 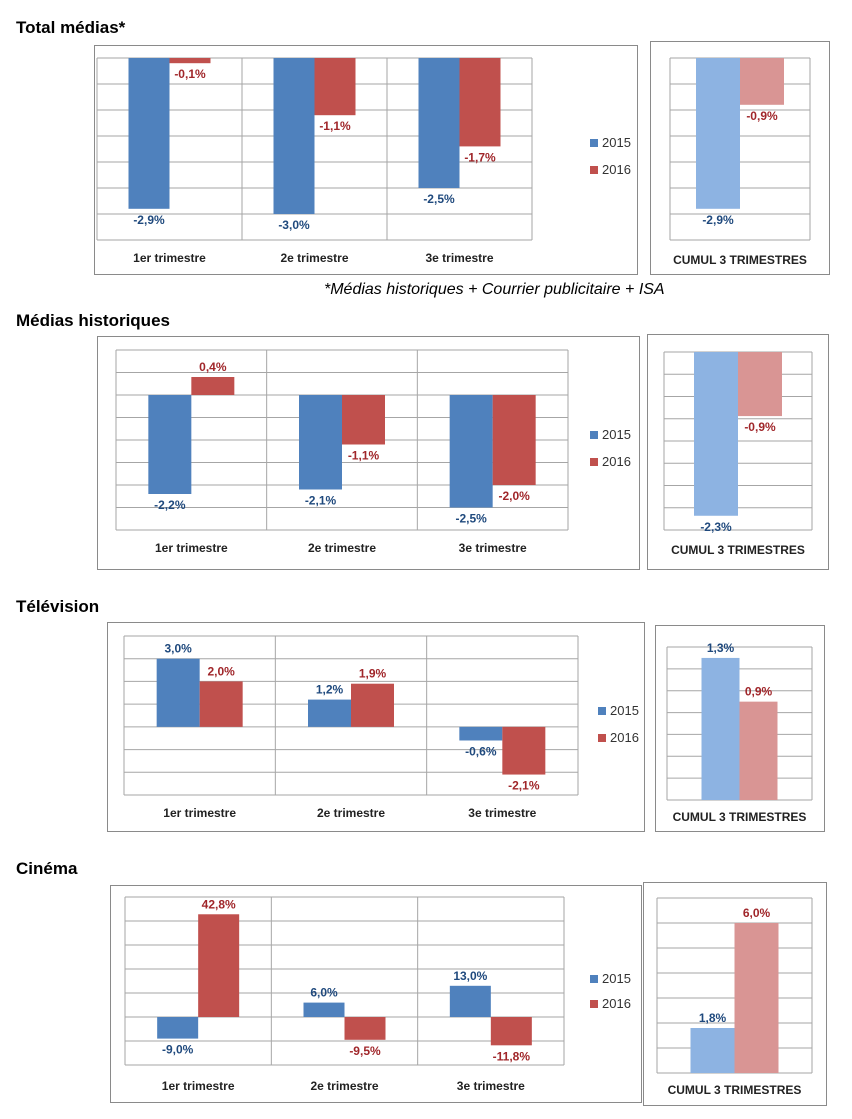 What do you see at coordinates (58, 606) in the screenshot?
I see `chart-title-television: Télévision` at bounding box center [58, 606].